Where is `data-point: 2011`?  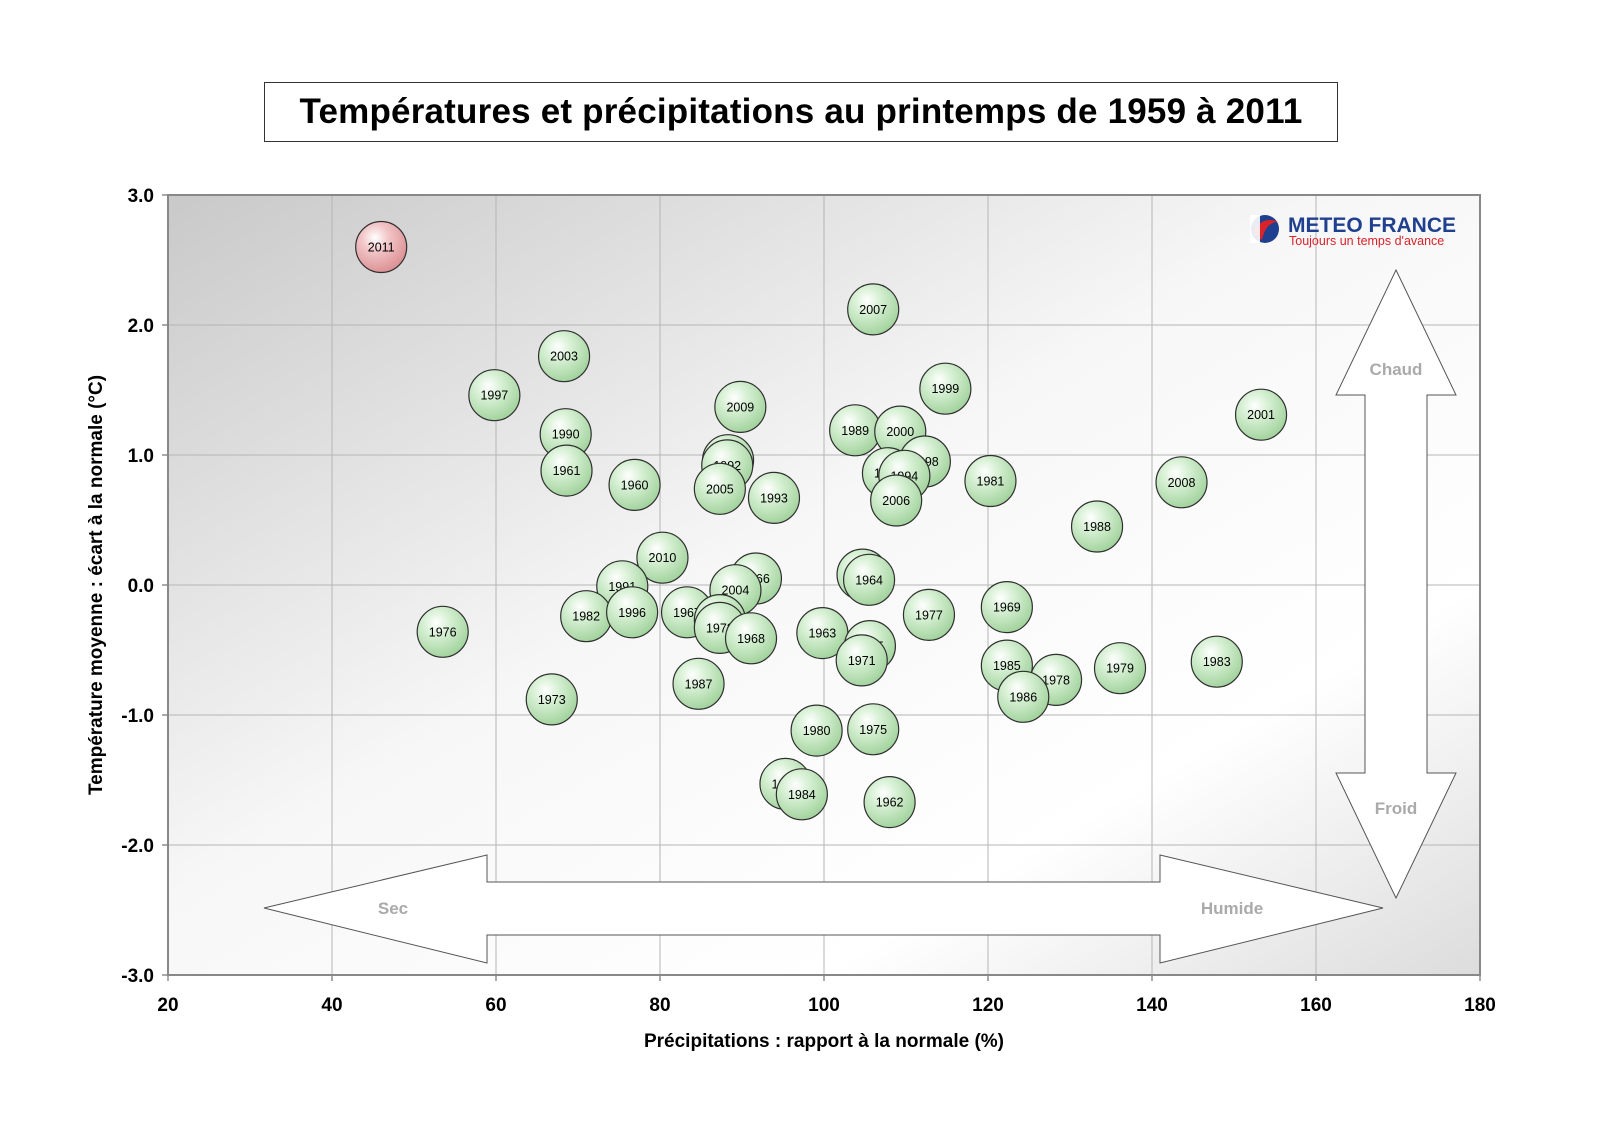 data-point: 2011 is located at coordinates (381, 247).